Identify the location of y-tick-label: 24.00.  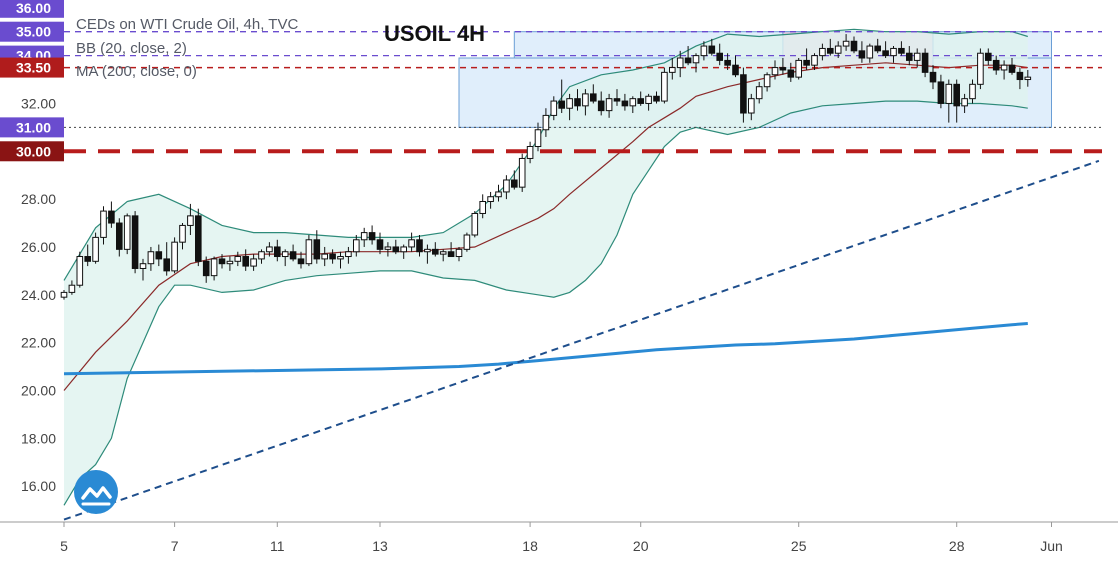
(38, 295).